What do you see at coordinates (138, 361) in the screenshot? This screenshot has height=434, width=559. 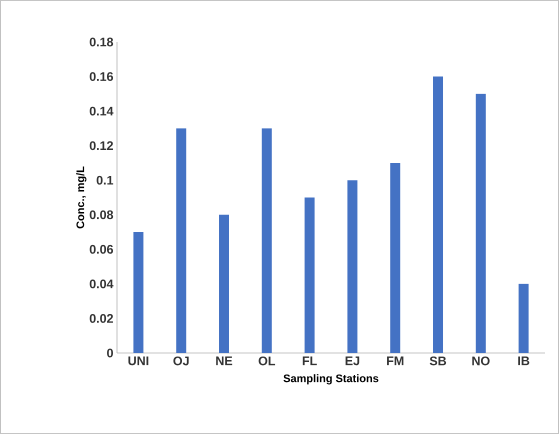 I see `x-tick-label: UNI` at bounding box center [138, 361].